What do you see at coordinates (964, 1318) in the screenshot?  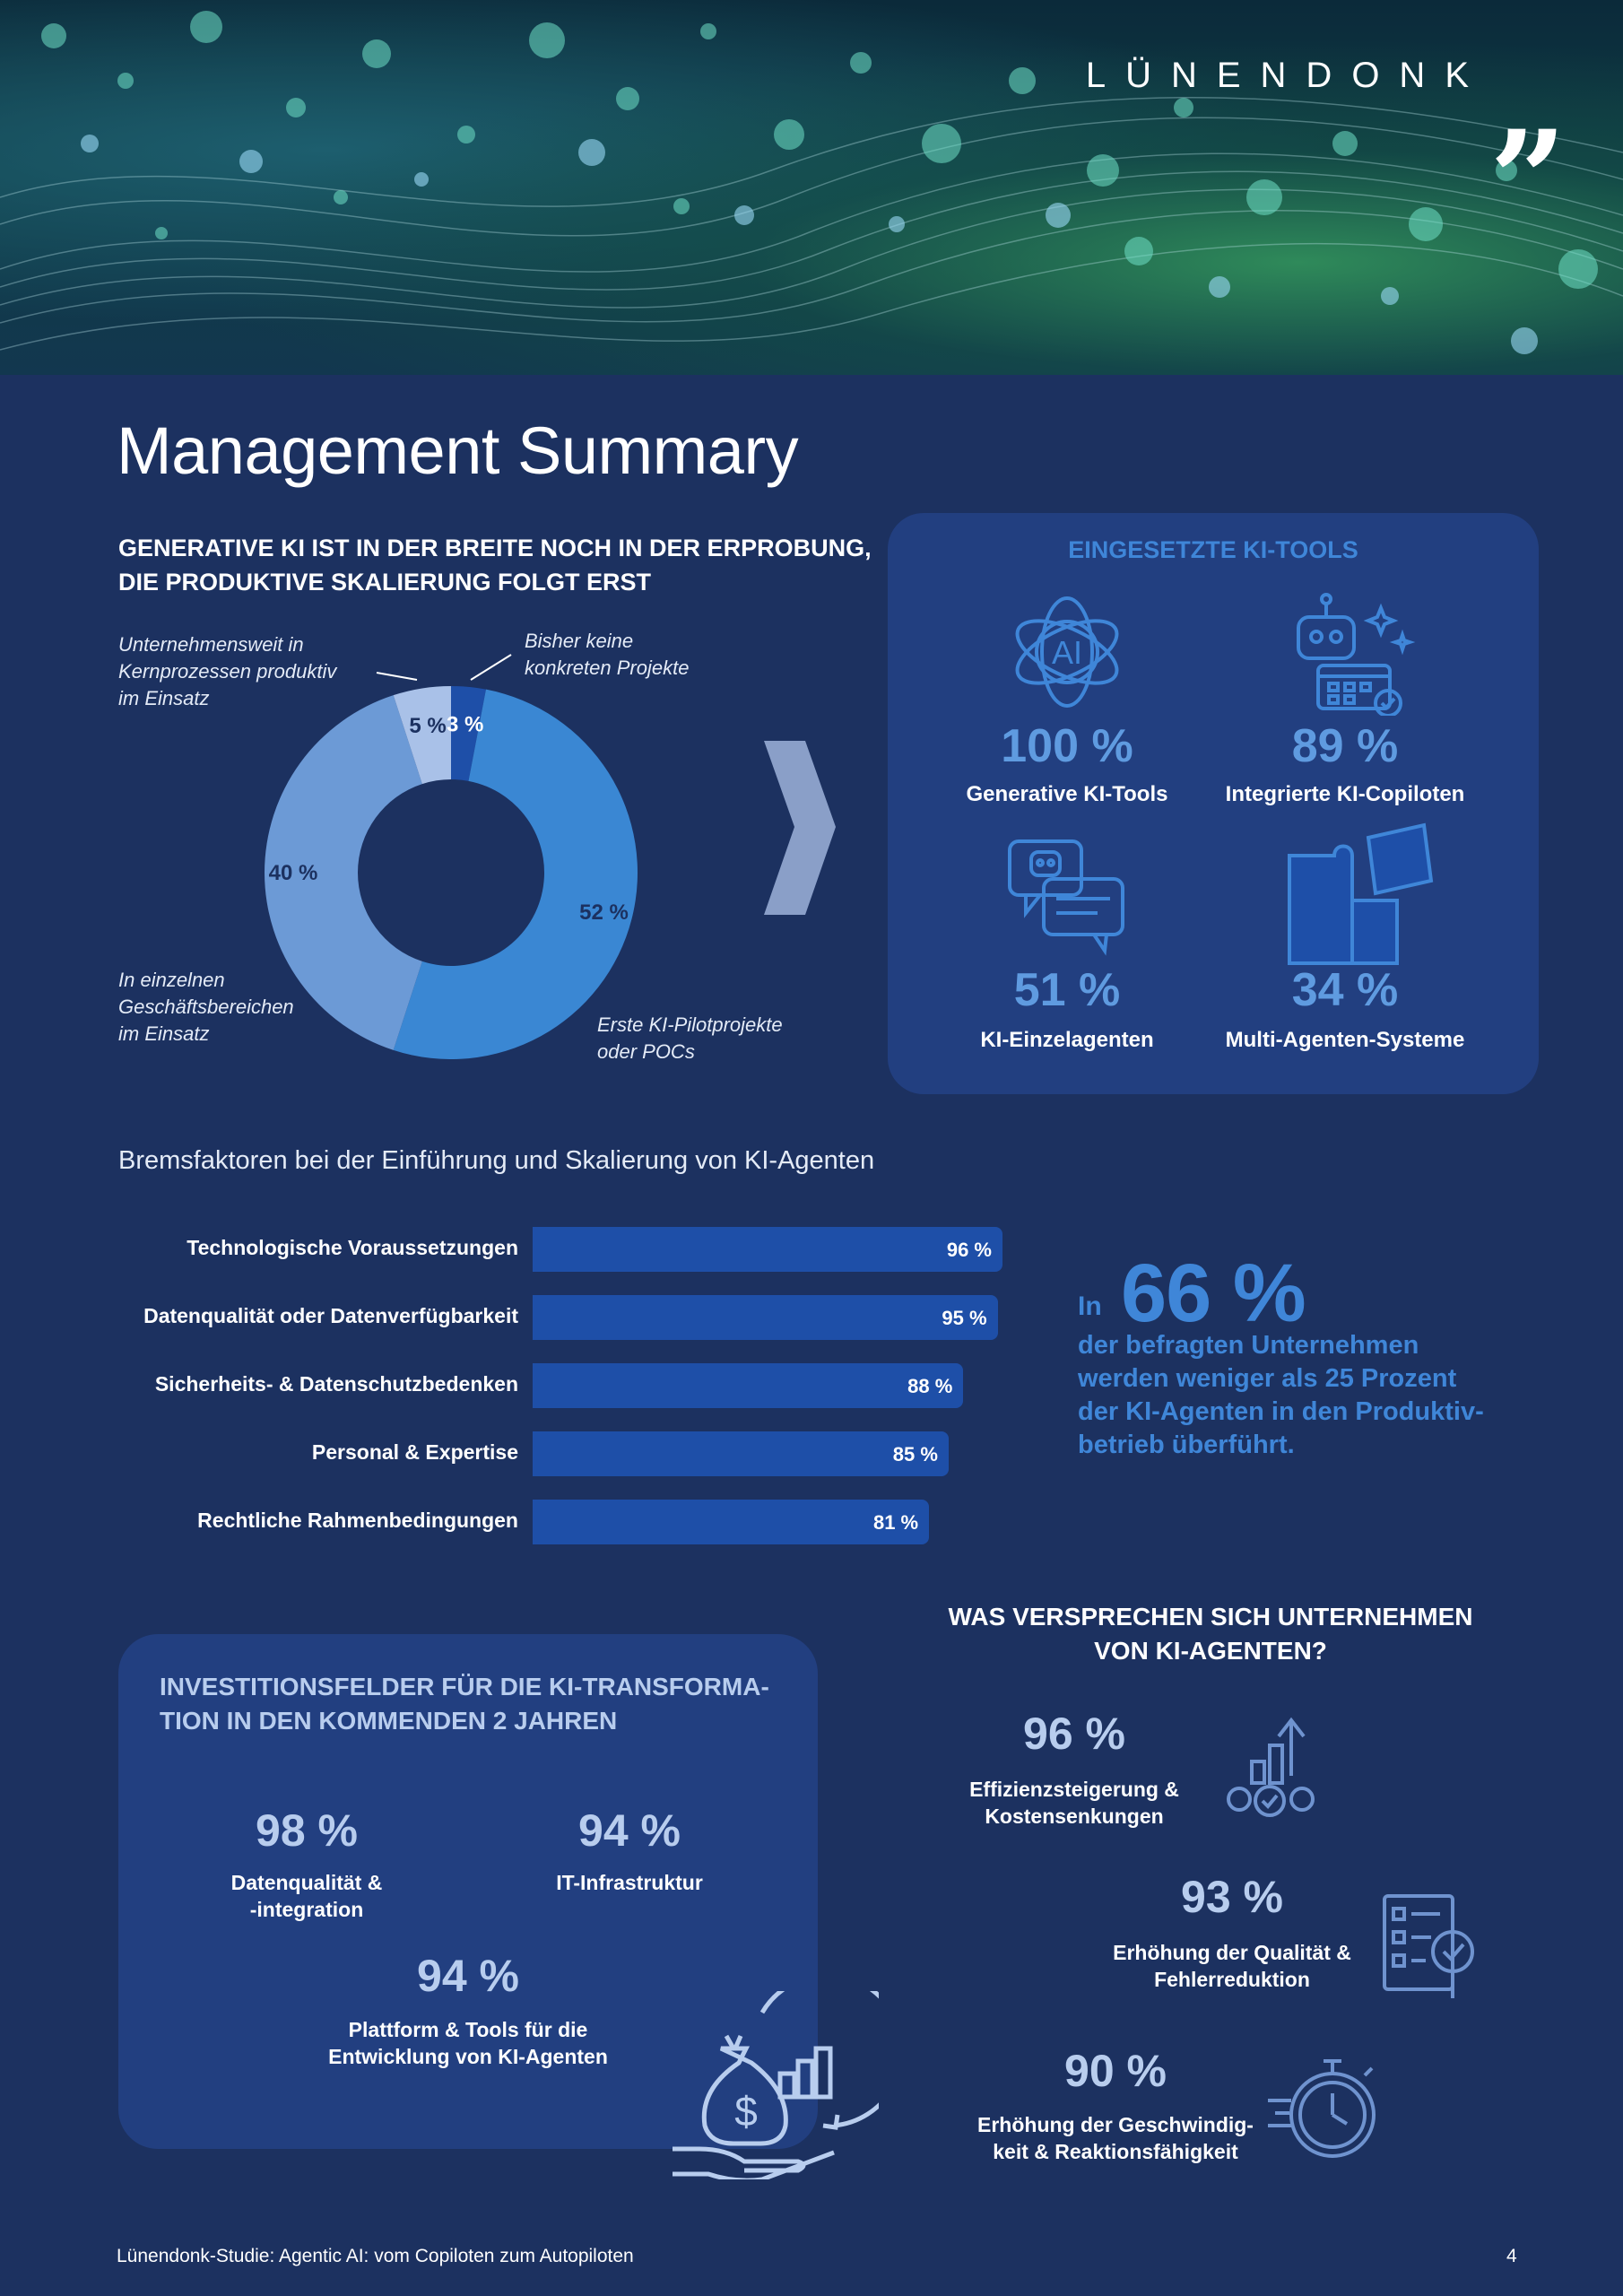 I see `brake-value-1: 95 %` at bounding box center [964, 1318].